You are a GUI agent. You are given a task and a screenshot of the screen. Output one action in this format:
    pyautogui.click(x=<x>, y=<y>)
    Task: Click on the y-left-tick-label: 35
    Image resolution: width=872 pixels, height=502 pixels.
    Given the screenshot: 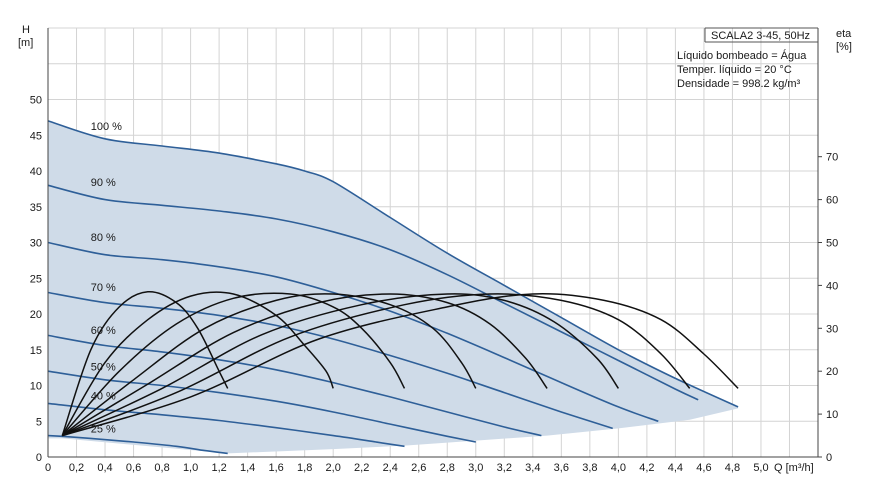 What is the action you would take?
    pyautogui.click(x=36, y=208)
    